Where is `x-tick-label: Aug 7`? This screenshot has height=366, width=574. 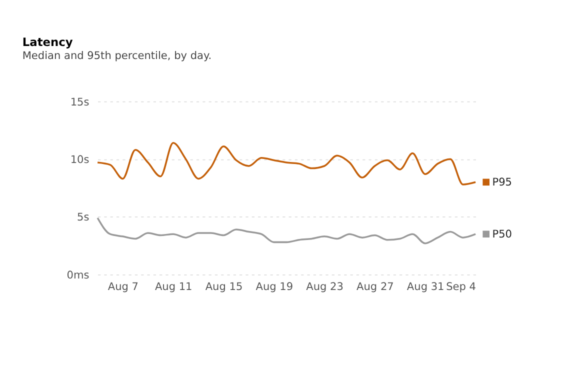
x-tick-label: Aug 7 is located at coordinates (123, 286).